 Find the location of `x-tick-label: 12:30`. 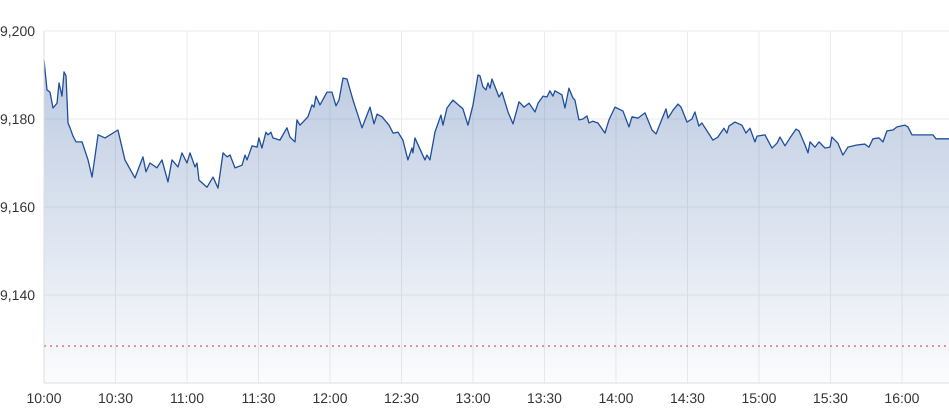

x-tick-label: 12:30 is located at coordinates (402, 398).